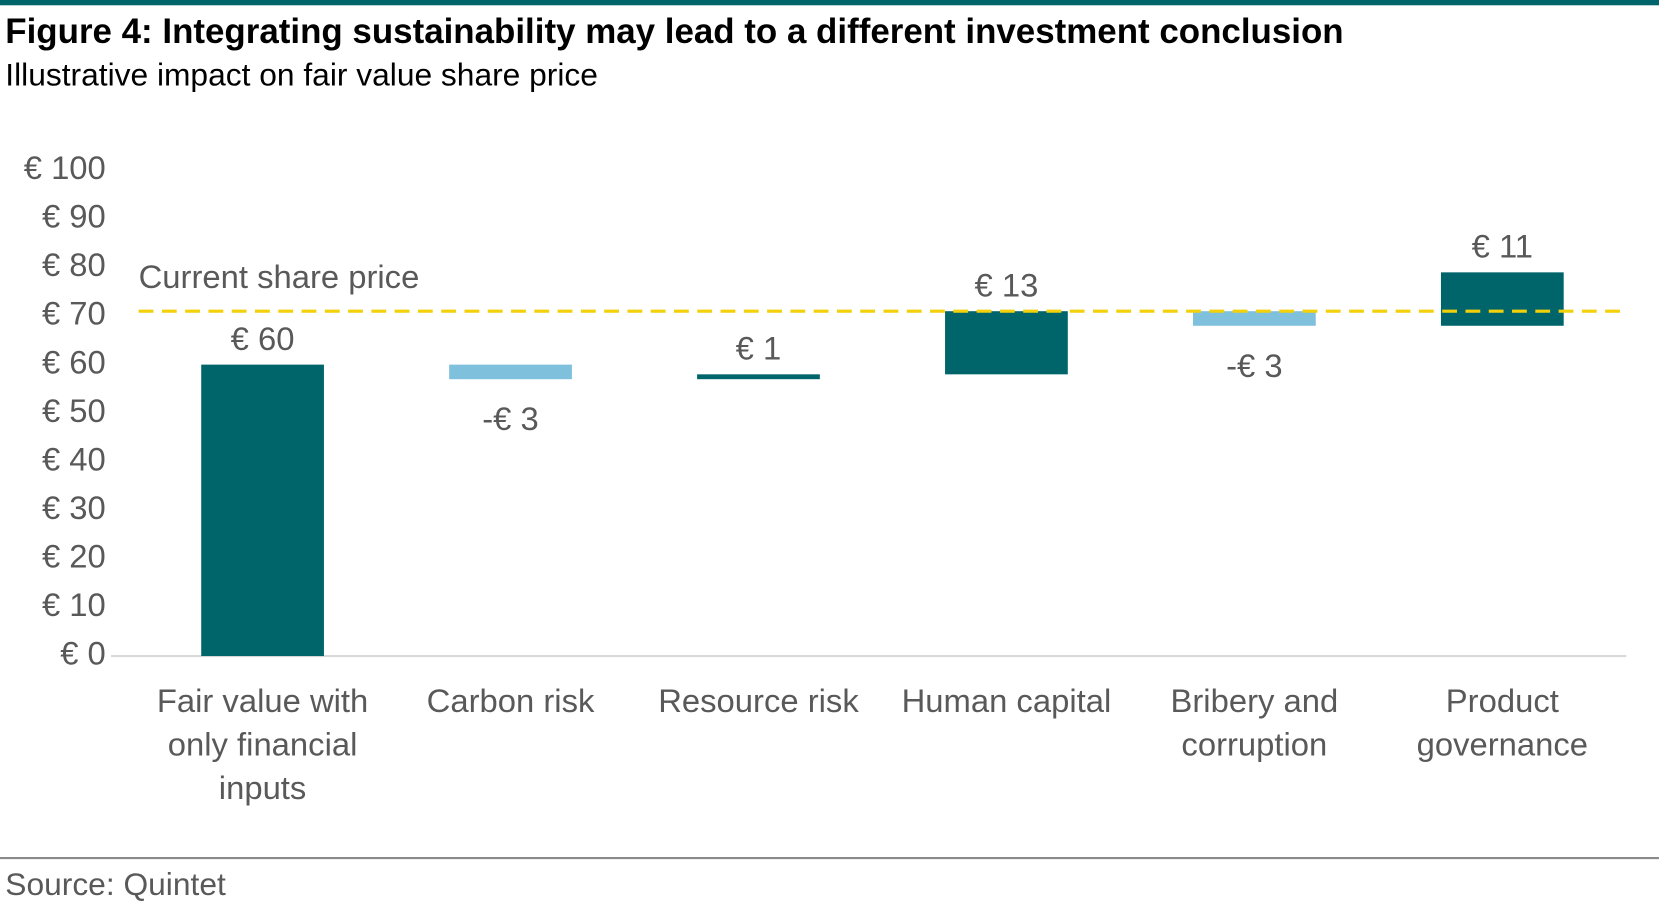 The height and width of the screenshot is (902, 1659). Describe the element at coordinates (74, 264) in the screenshot. I see `y-tick-label: € 80` at that location.